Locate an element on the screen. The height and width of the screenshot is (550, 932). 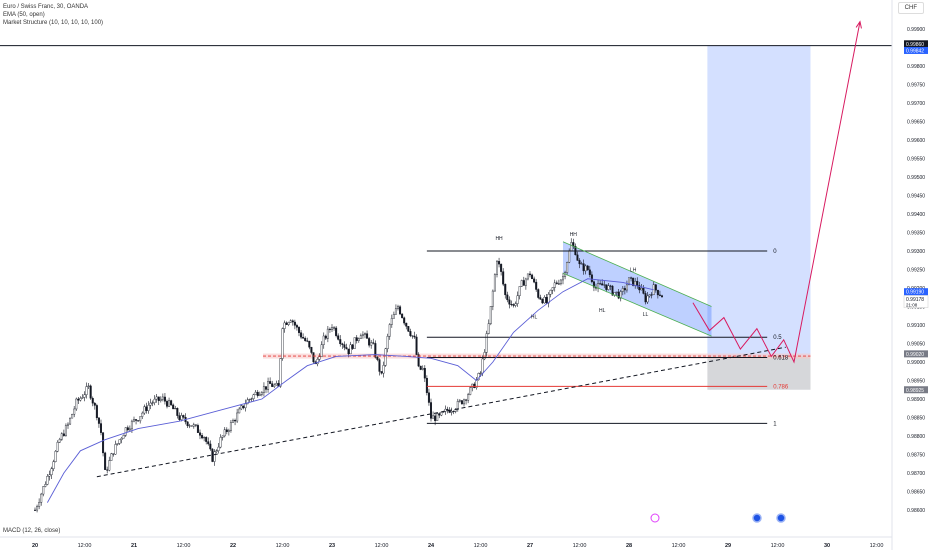
time-tick-label: 12:00 is located at coordinates (85, 546).